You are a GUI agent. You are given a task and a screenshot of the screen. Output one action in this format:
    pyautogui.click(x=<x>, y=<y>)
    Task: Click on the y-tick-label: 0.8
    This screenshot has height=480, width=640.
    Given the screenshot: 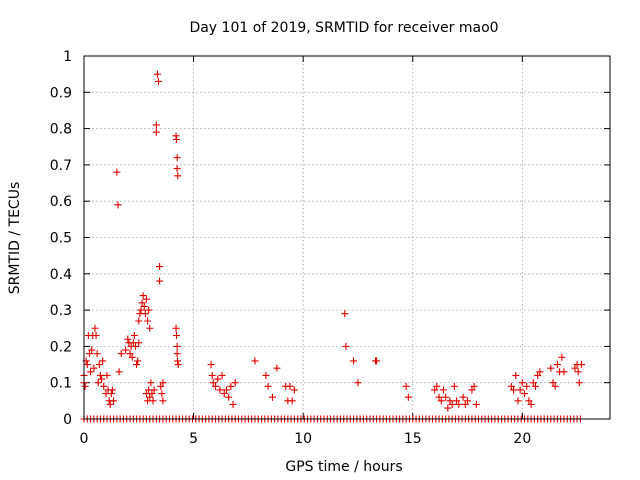 What is the action you would take?
    pyautogui.click(x=61, y=130)
    